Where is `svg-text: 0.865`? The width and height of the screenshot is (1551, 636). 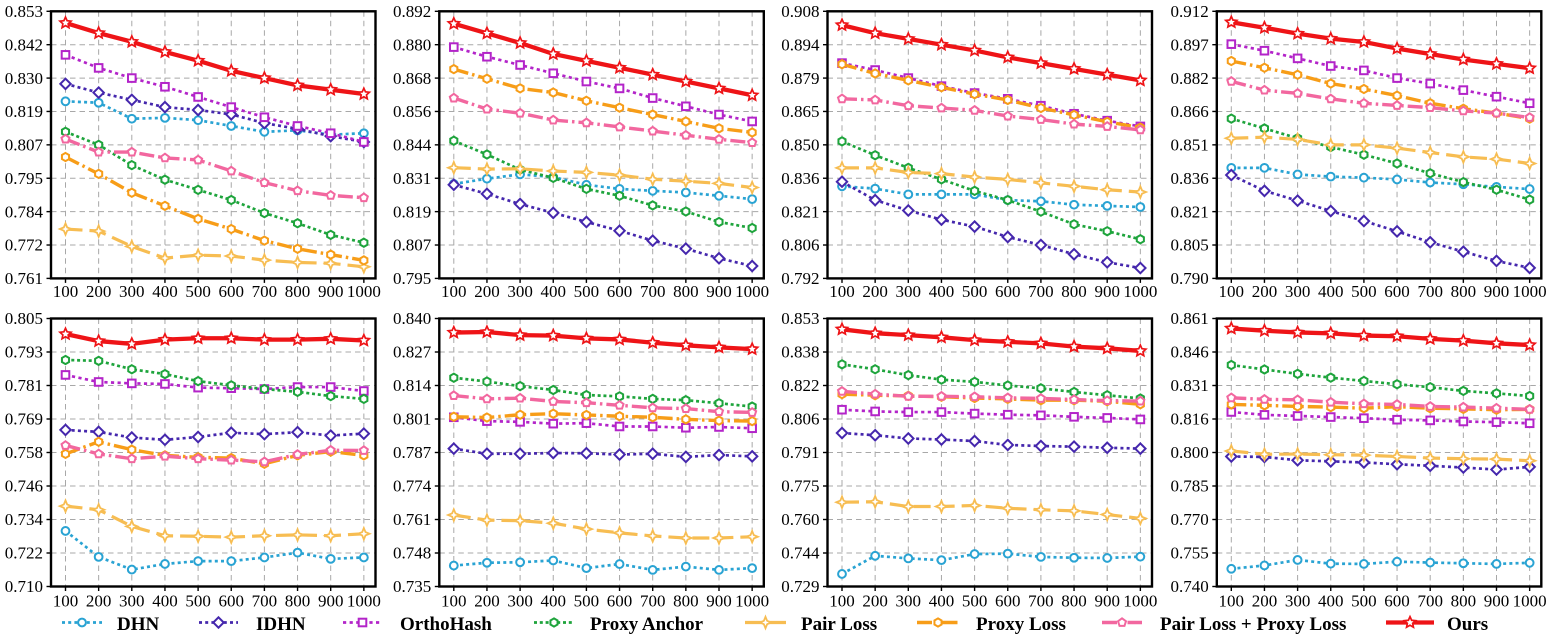 svg-text: 0.865 is located at coordinates (800, 111).